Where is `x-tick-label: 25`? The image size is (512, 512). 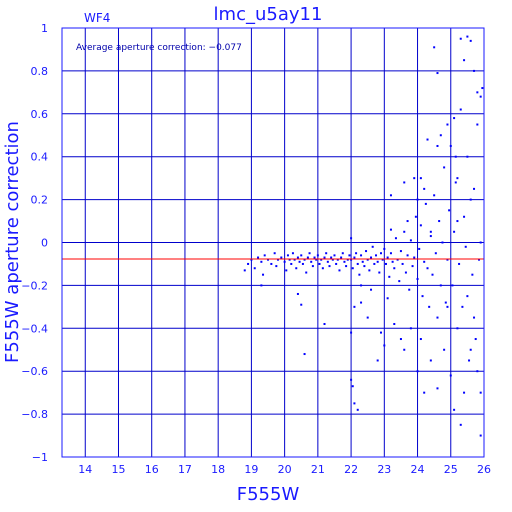 x-tick-label: 25 is located at coordinates (451, 469).